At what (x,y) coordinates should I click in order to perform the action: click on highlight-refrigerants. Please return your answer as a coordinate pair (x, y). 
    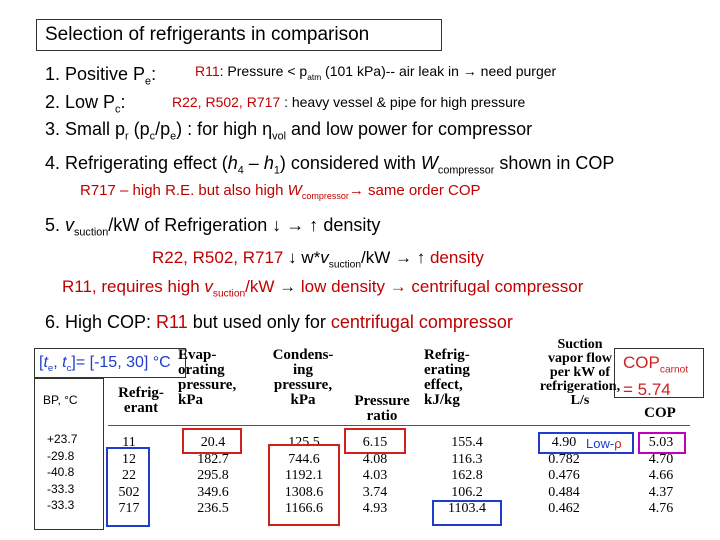
    Looking at the image, I should click on (128, 487).